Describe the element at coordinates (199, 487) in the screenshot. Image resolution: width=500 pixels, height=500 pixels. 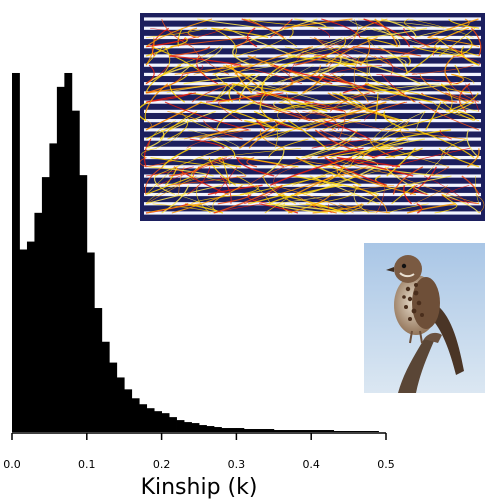
I see `x-axis-title: Kinship (k)` at that location.